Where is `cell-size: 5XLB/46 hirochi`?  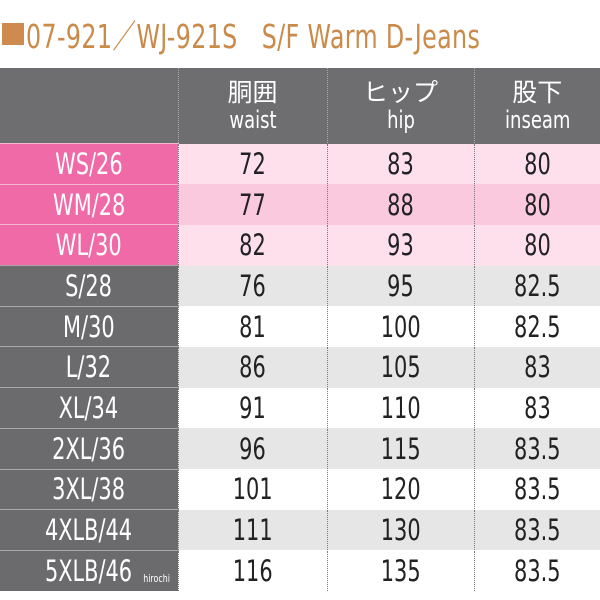
cell-size: 5XLB/46 hirochi is located at coordinates (89, 570).